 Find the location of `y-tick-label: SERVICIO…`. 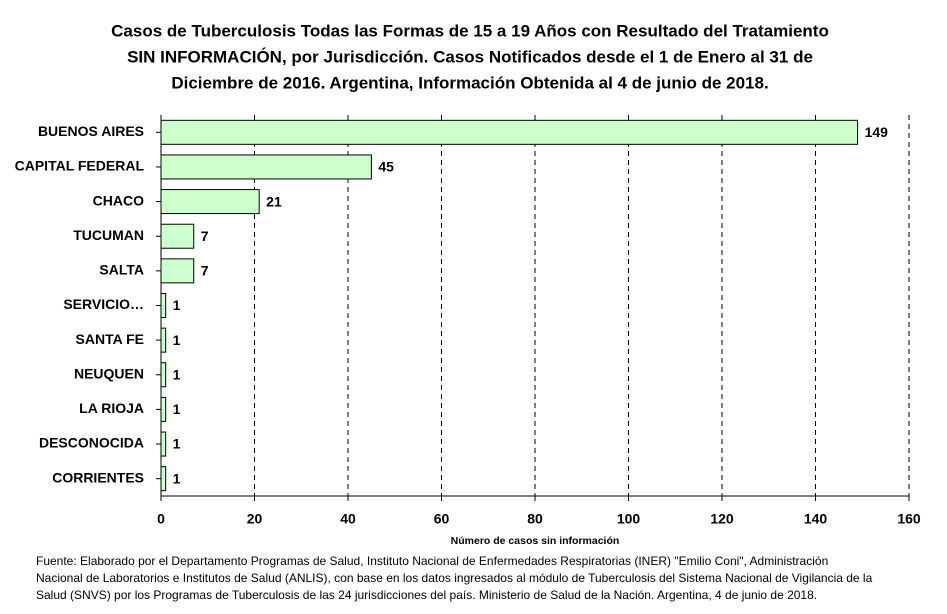

y-tick-label: SERVICIO… is located at coordinates (103, 304).